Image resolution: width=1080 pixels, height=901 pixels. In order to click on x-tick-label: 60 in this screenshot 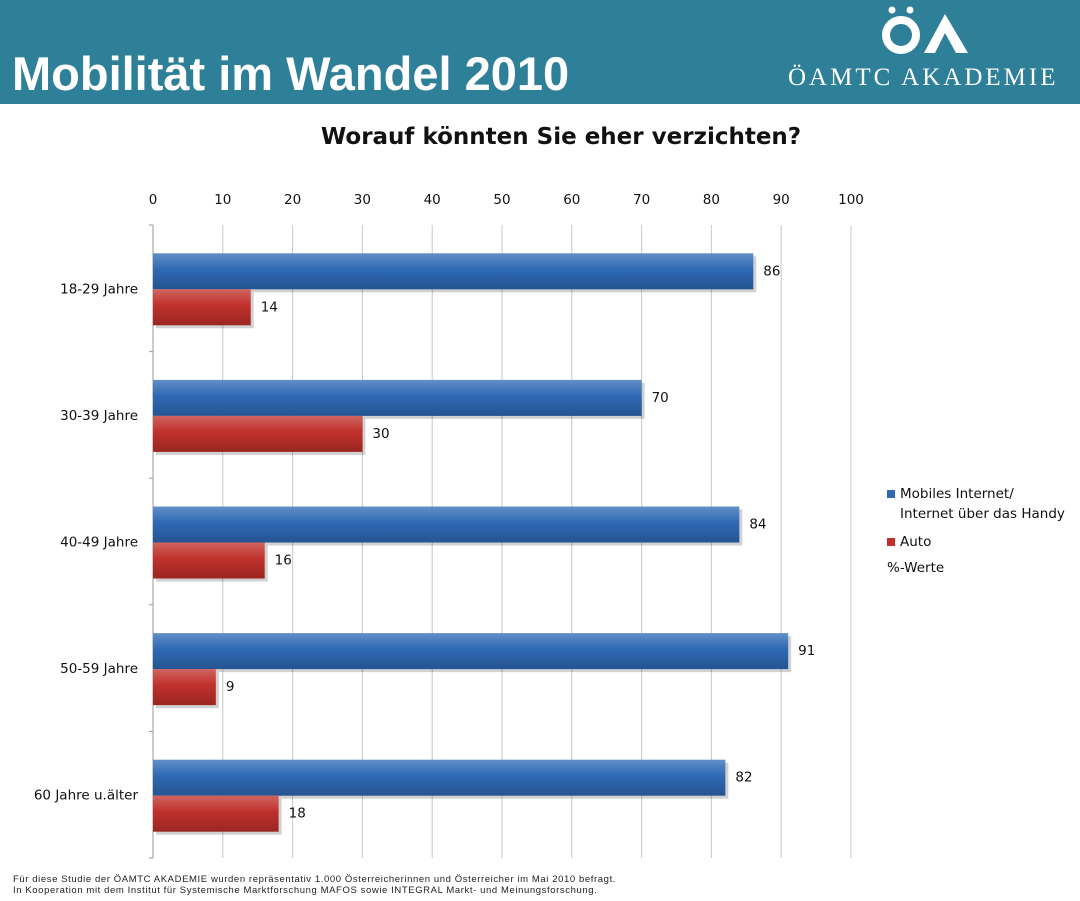, I will do `click(571, 200)`.